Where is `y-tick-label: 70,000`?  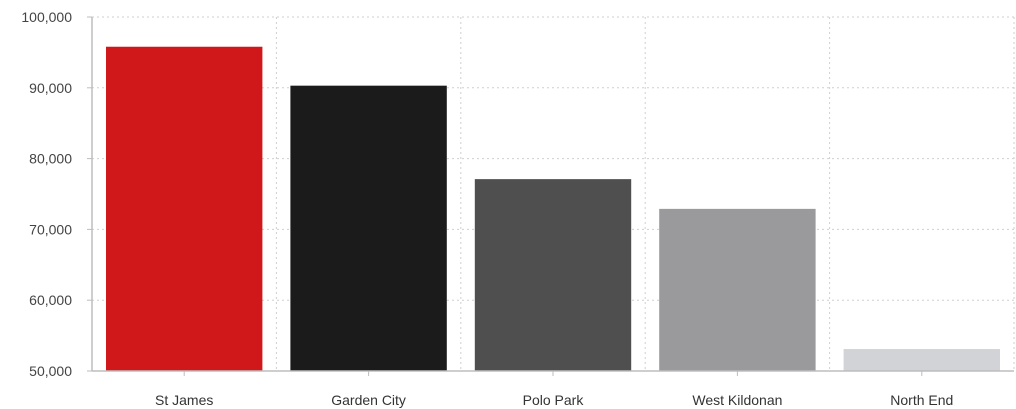 y-tick-label: 70,000 is located at coordinates (50, 229).